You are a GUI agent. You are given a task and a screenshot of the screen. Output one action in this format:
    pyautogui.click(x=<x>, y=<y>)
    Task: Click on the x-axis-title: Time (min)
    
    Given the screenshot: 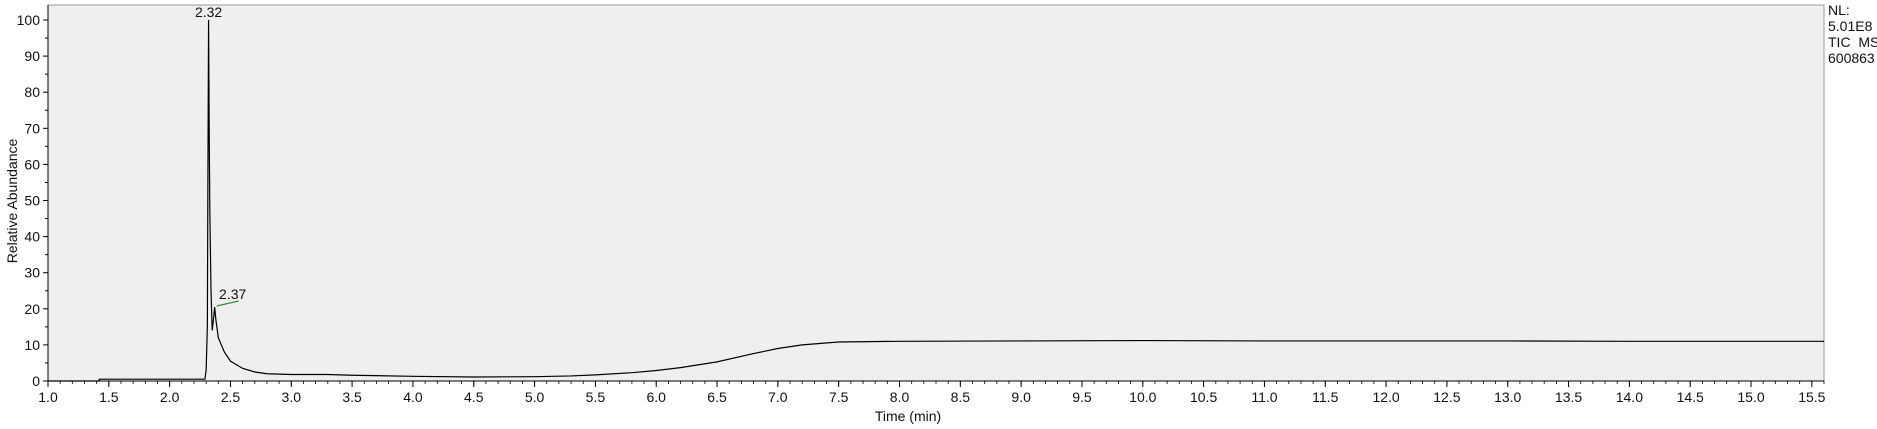 What is the action you would take?
    pyautogui.click(x=908, y=416)
    